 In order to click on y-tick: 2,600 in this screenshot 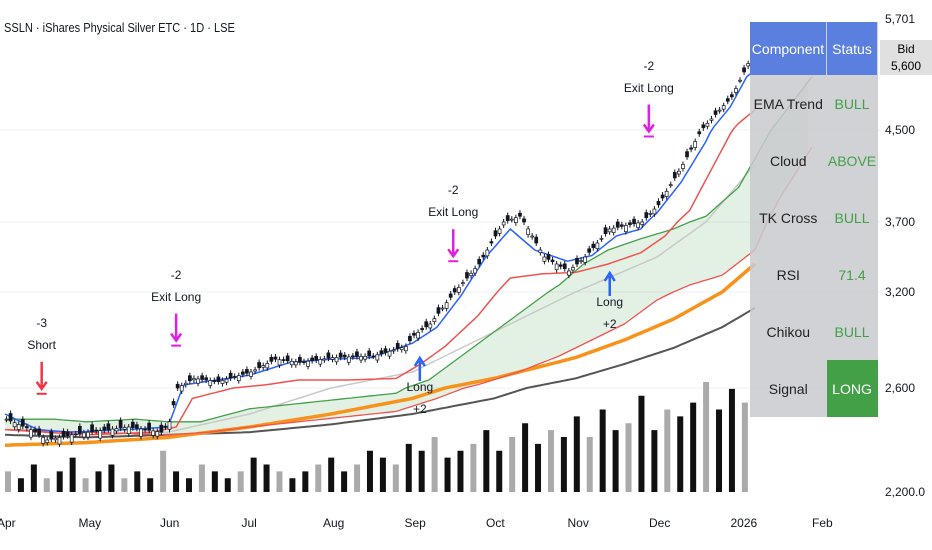, I will do `click(900, 388)`.